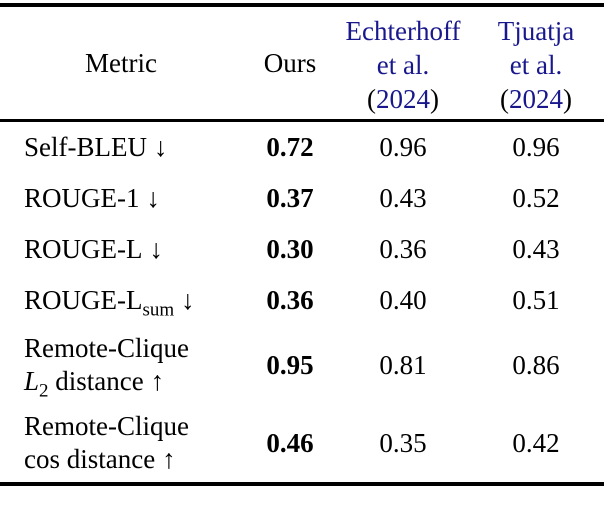  Describe the element at coordinates (85, 147) in the screenshot. I see `metric-label: Self-BLEU` at that location.